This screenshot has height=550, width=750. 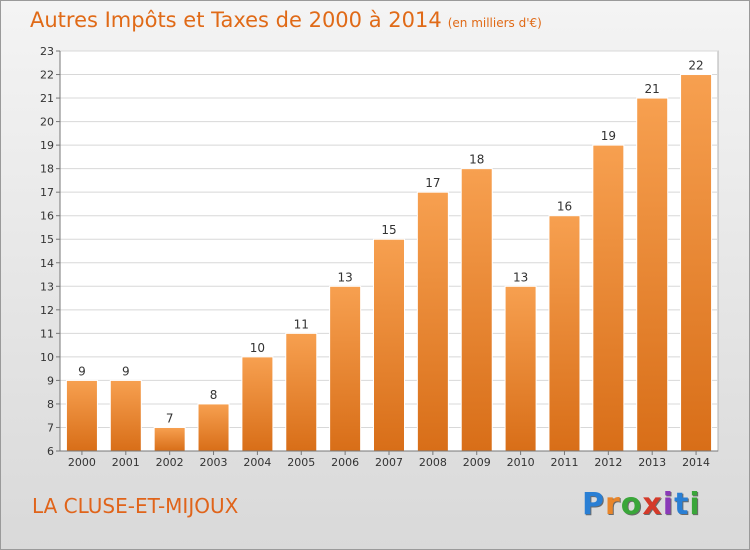 I want to click on data-label: 15, so click(x=388, y=230).